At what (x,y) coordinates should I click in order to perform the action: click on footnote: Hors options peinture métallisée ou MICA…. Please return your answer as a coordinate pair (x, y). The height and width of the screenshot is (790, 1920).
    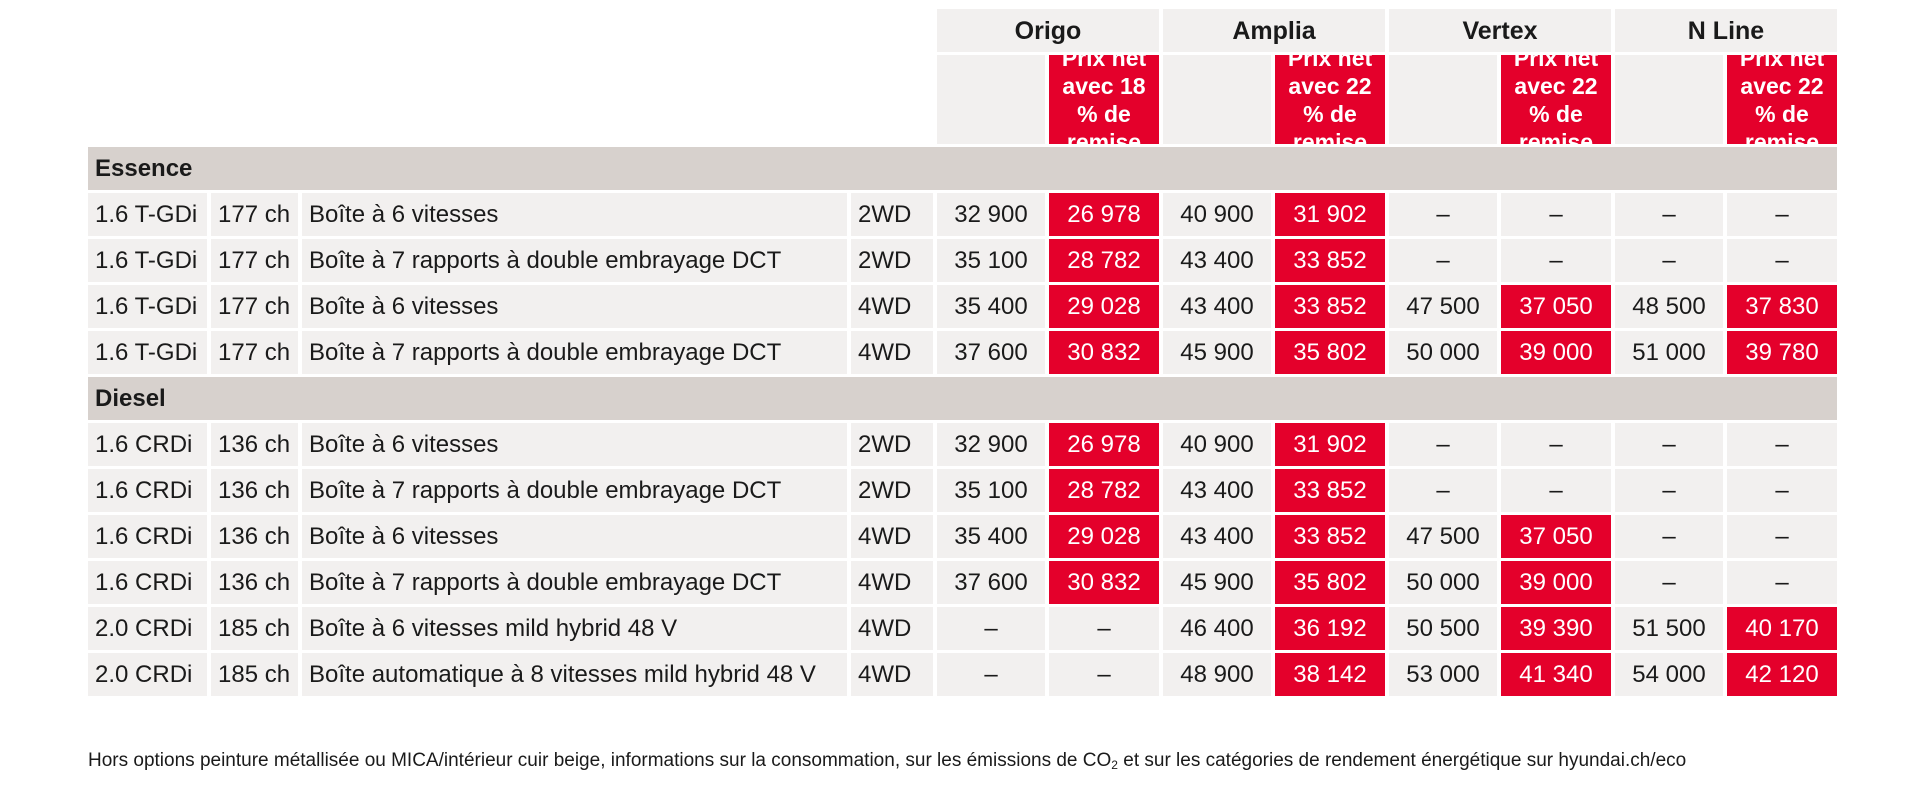
    Looking at the image, I should click on (968, 761).